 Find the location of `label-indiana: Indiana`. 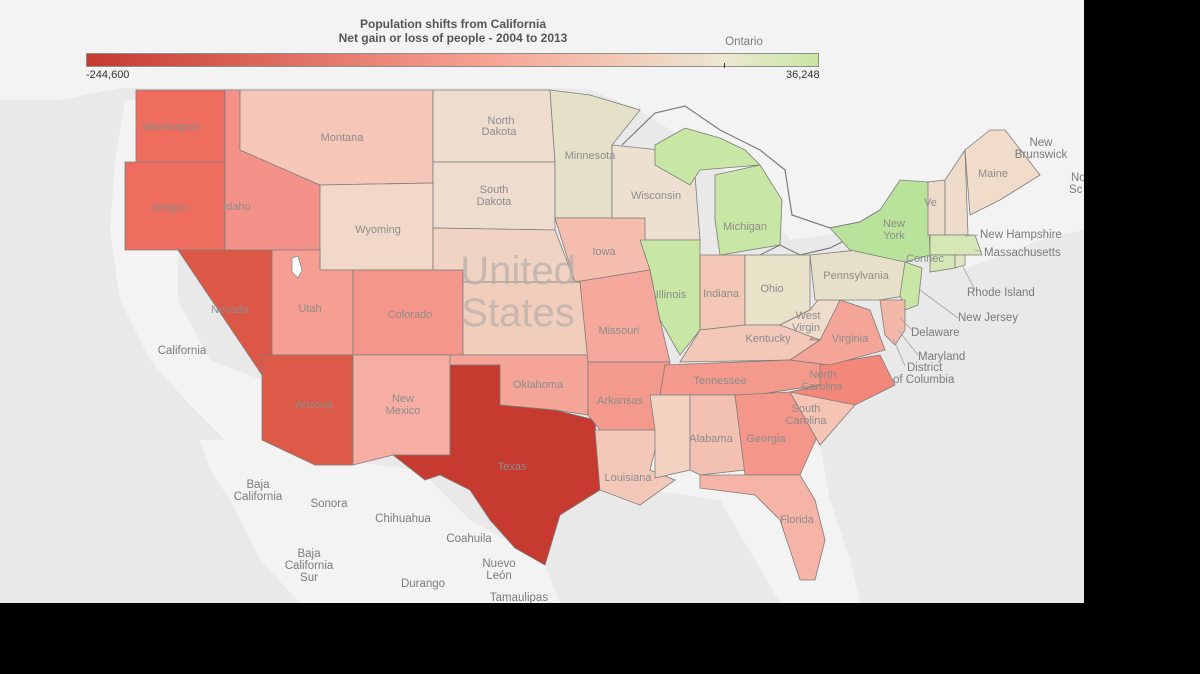

label-indiana: Indiana is located at coordinates (721, 294).